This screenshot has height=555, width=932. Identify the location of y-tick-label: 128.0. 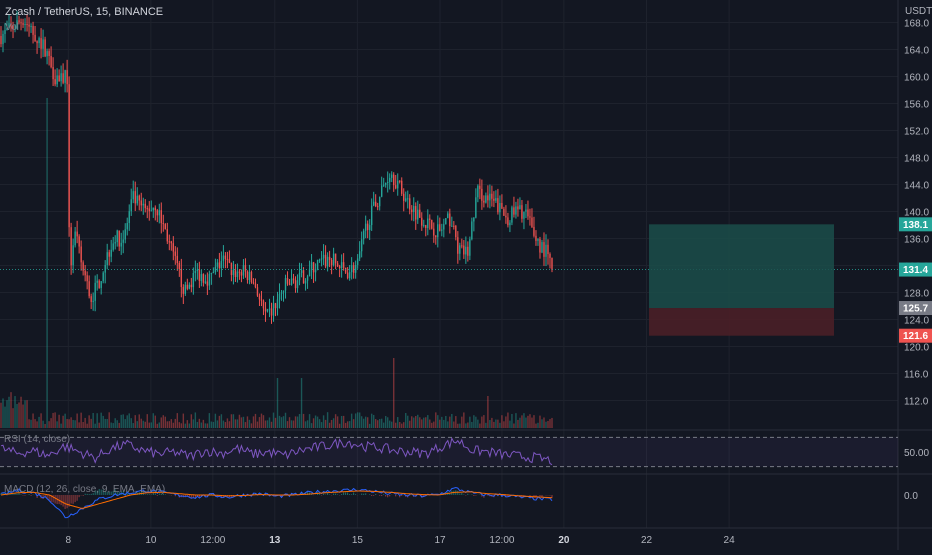
(916, 294).